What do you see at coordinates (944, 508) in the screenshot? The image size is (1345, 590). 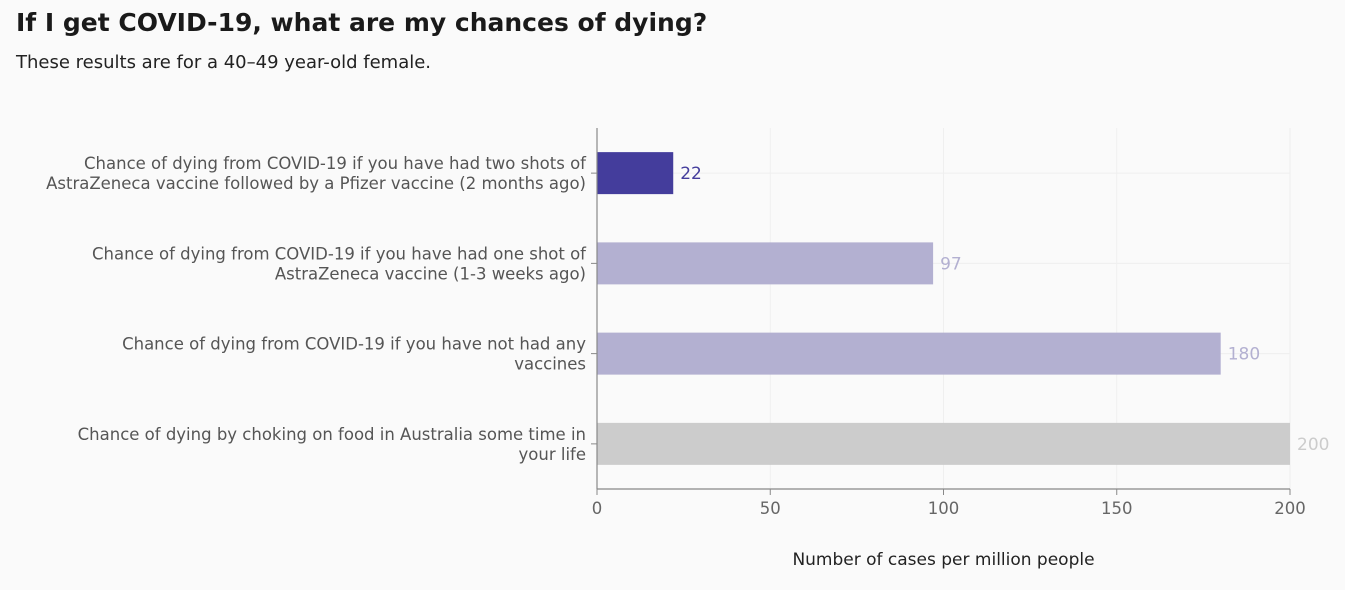 I see `x-tick-label-2: 100` at bounding box center [944, 508].